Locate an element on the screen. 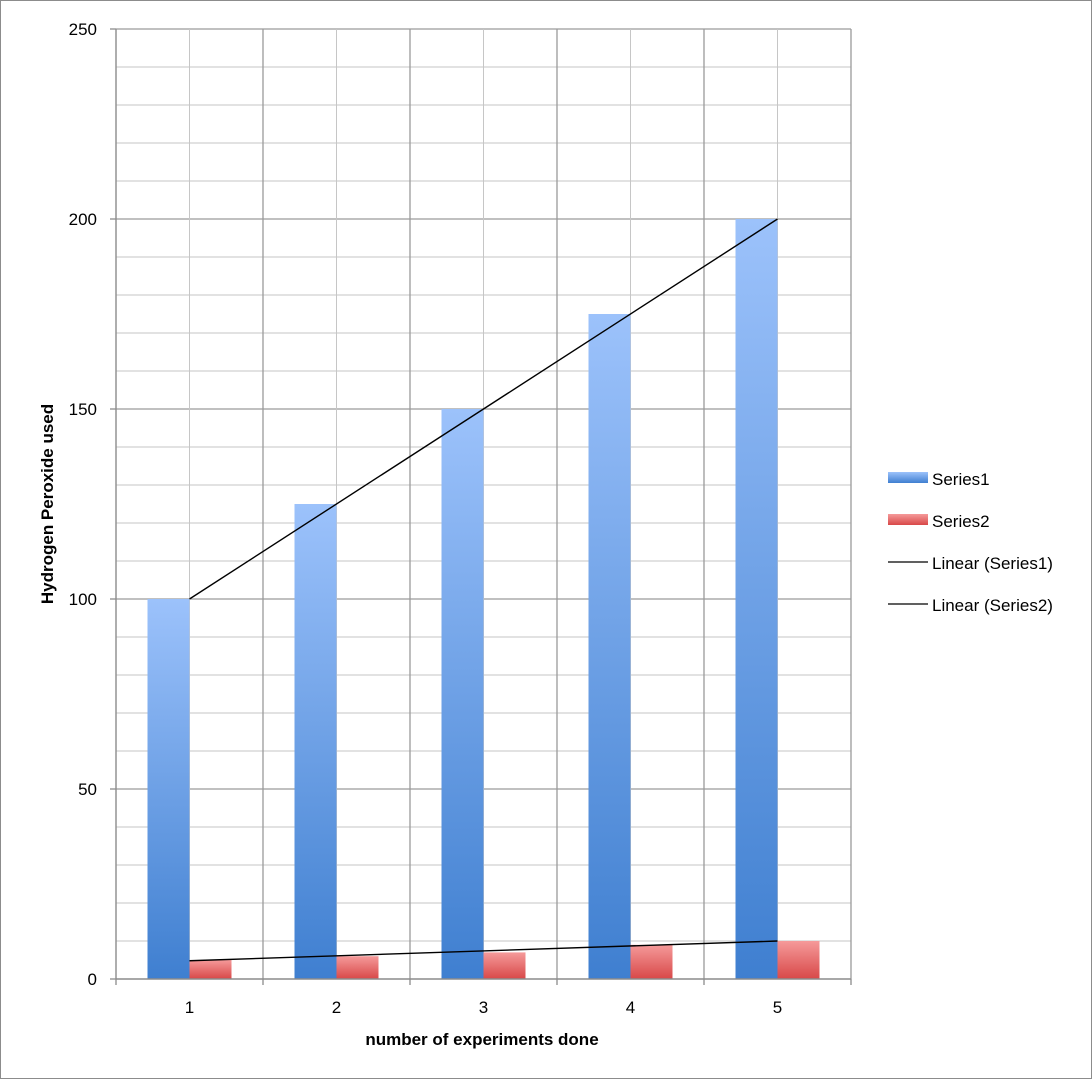  y-tick-label: 100 is located at coordinates (83, 599).